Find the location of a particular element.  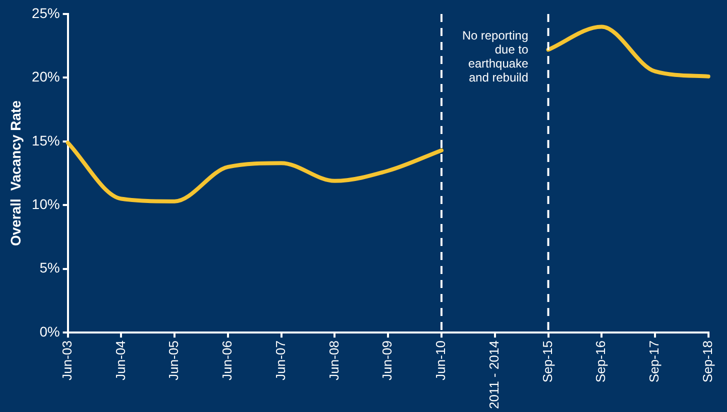

x-tick-label: Sep-18 is located at coordinates (707, 361).